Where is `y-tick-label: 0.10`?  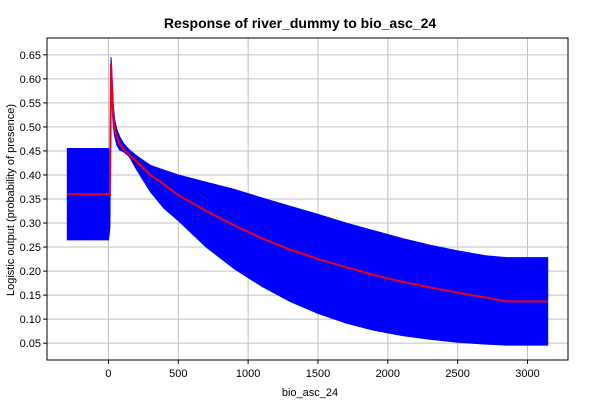 y-tick-label: 0.10 is located at coordinates (30, 320).